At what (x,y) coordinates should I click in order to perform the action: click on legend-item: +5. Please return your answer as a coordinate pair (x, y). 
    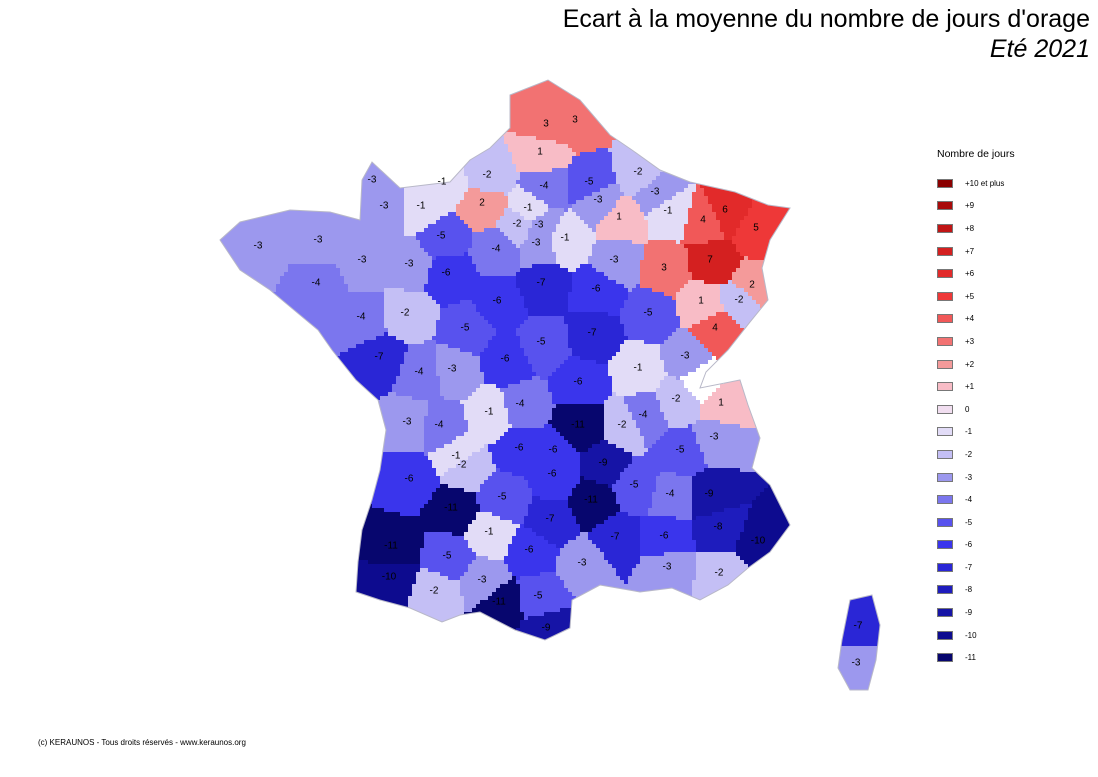
    Looking at the image, I should click on (976, 296).